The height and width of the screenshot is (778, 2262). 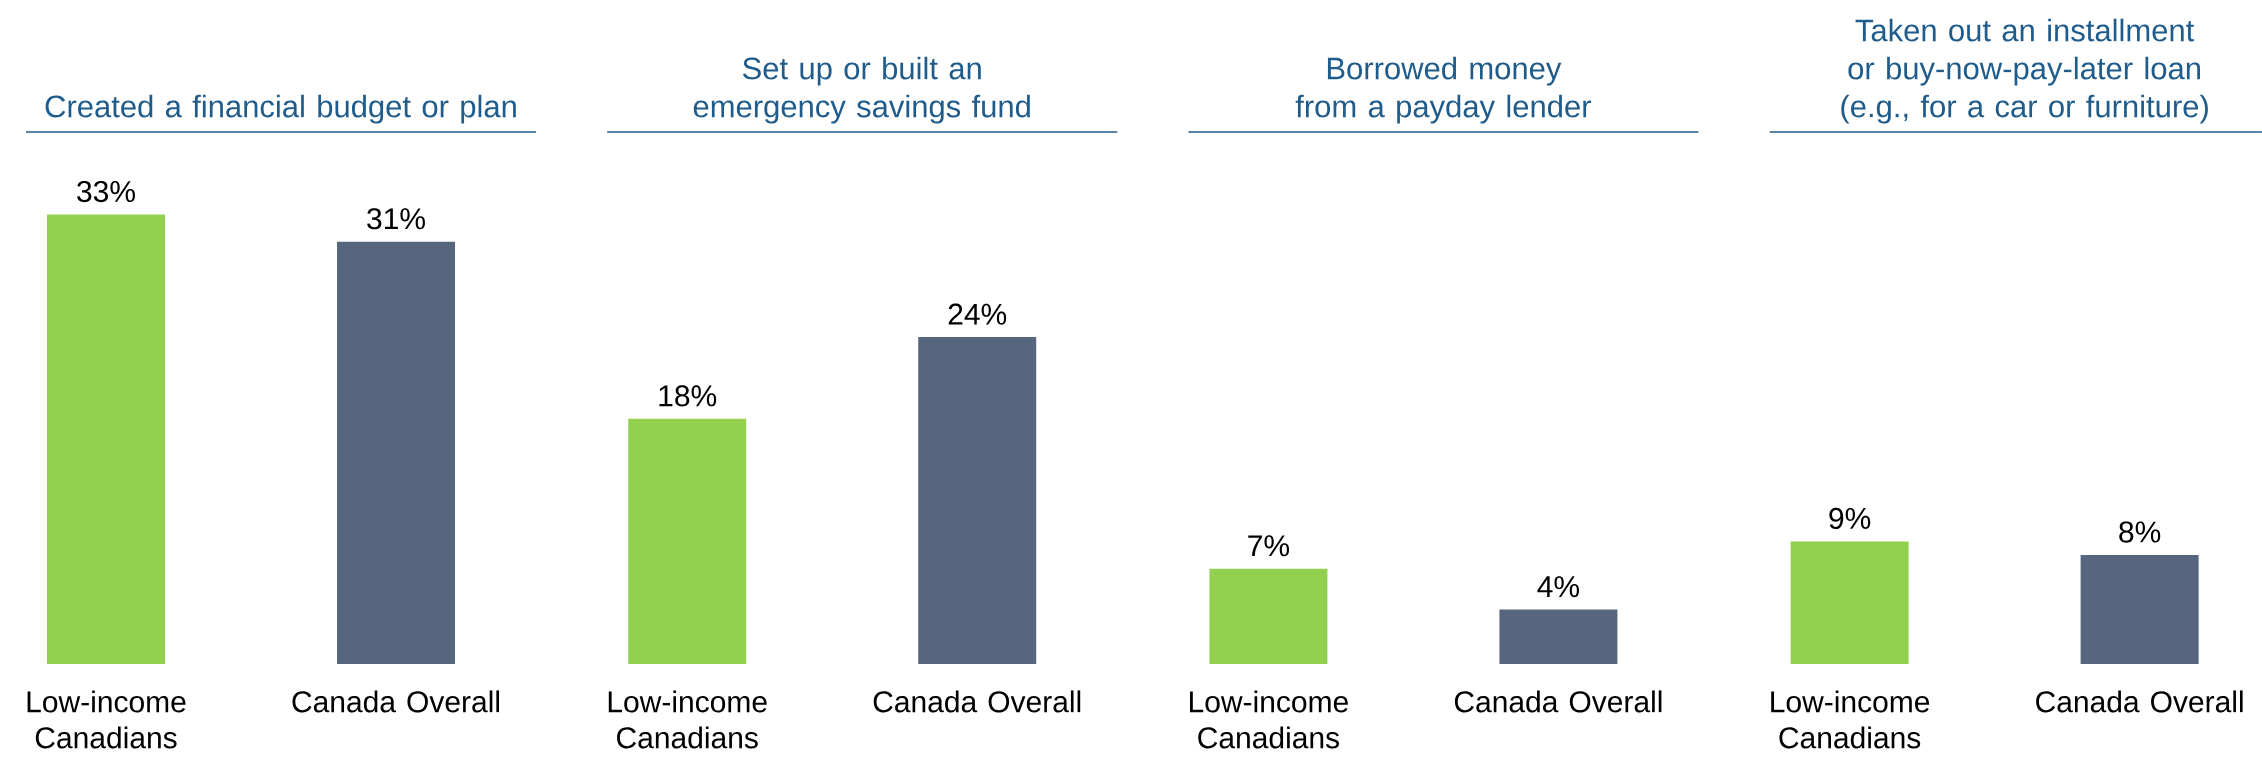 I want to click on data-label: 4%, so click(x=1558, y=587).